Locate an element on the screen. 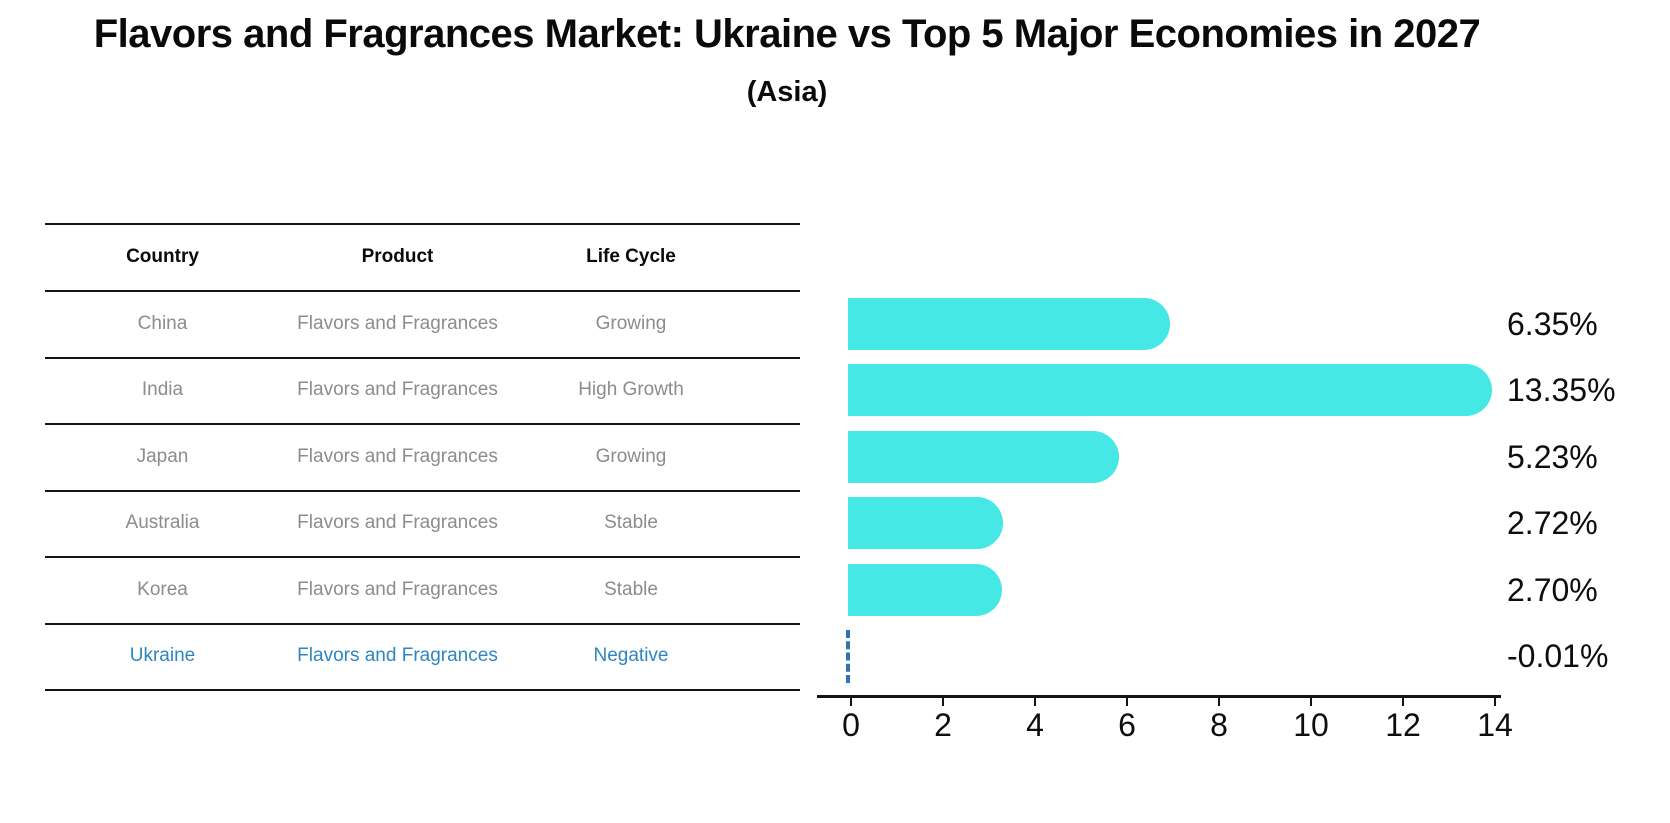  life-cycle-cell: Negative is located at coordinates (631, 655).